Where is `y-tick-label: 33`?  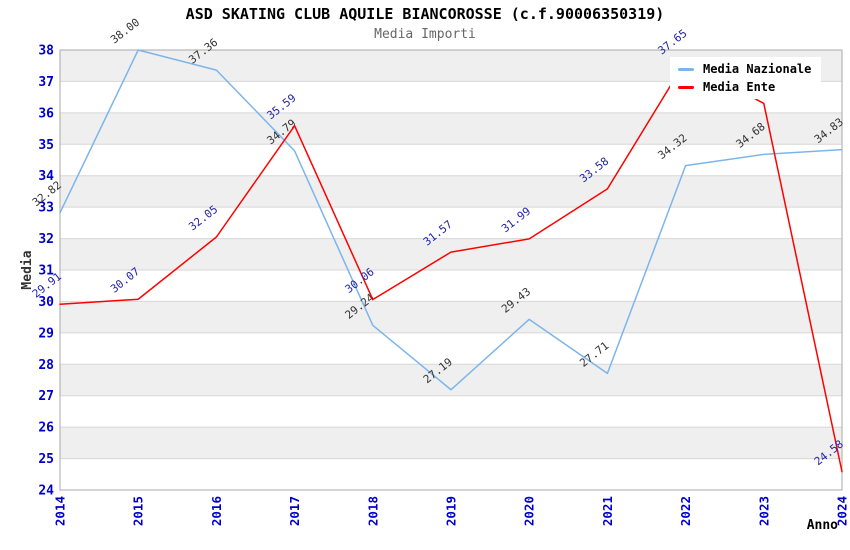 y-tick-label: 33 is located at coordinates (46, 208).